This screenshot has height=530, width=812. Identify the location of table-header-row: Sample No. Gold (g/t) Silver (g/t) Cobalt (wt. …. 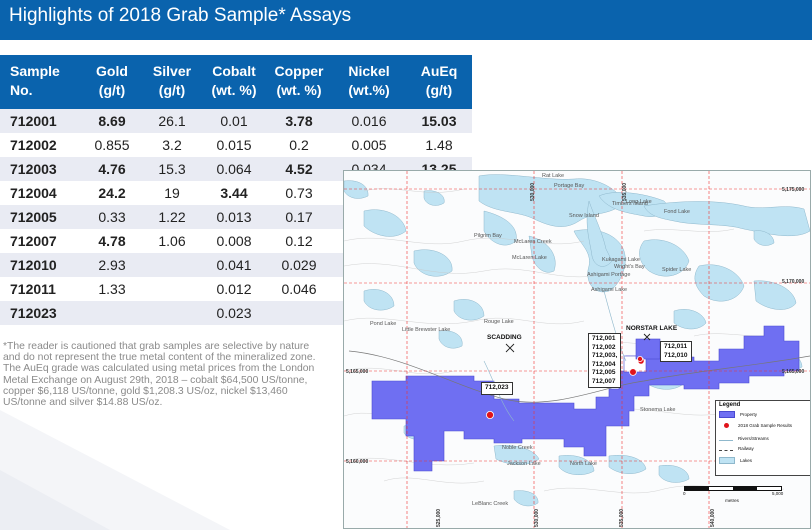
(236, 82).